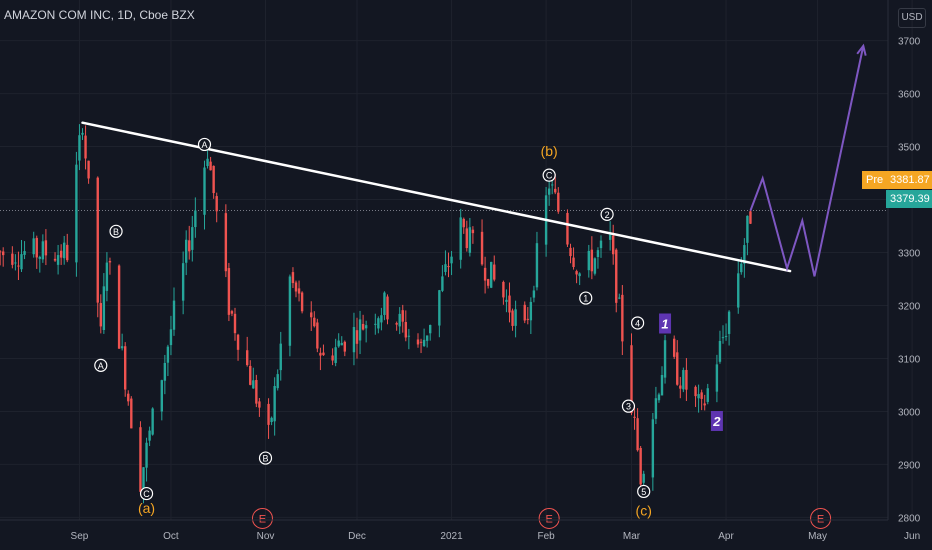 Image resolution: width=932 pixels, height=550 pixels. What do you see at coordinates (549, 176) in the screenshot?
I see `wave-label: C` at bounding box center [549, 176].